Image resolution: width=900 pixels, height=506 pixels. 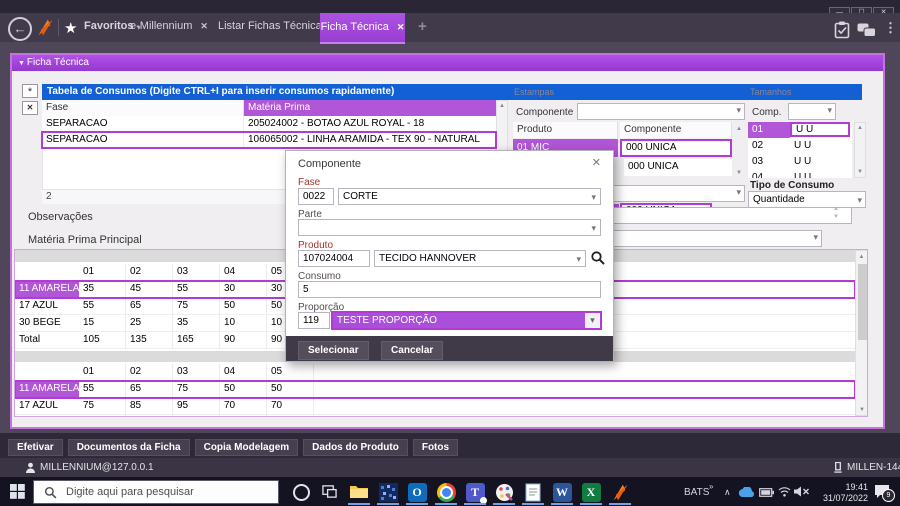 What do you see at coordinates (316, 196) in the screenshot?
I see `fase-code-input: 0022` at bounding box center [316, 196].